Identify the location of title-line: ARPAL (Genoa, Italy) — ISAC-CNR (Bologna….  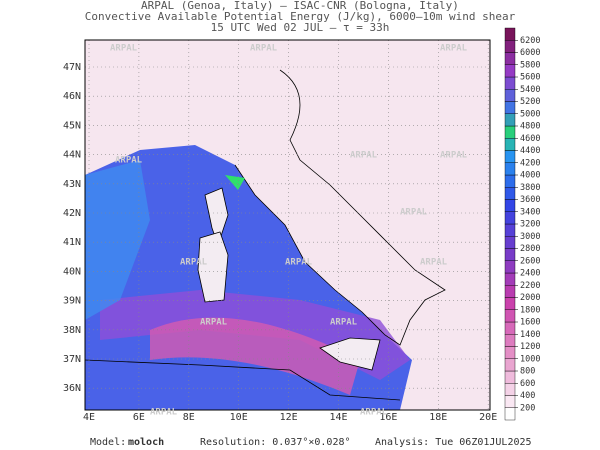
(300, 6).